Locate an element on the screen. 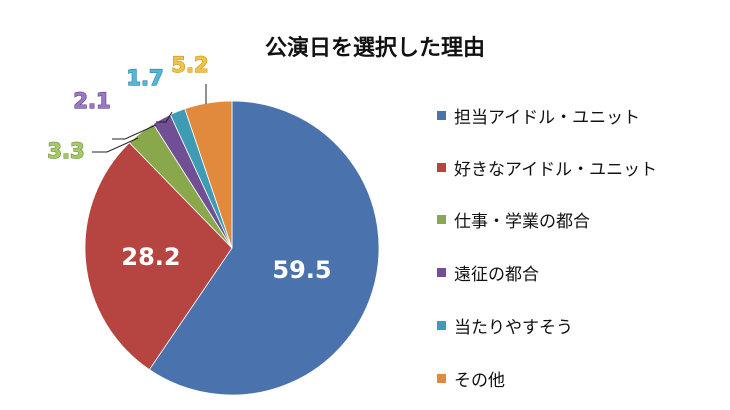 Image resolution: width=730 pixels, height=410 pixels. slice-sonota is located at coordinates (208, 174).